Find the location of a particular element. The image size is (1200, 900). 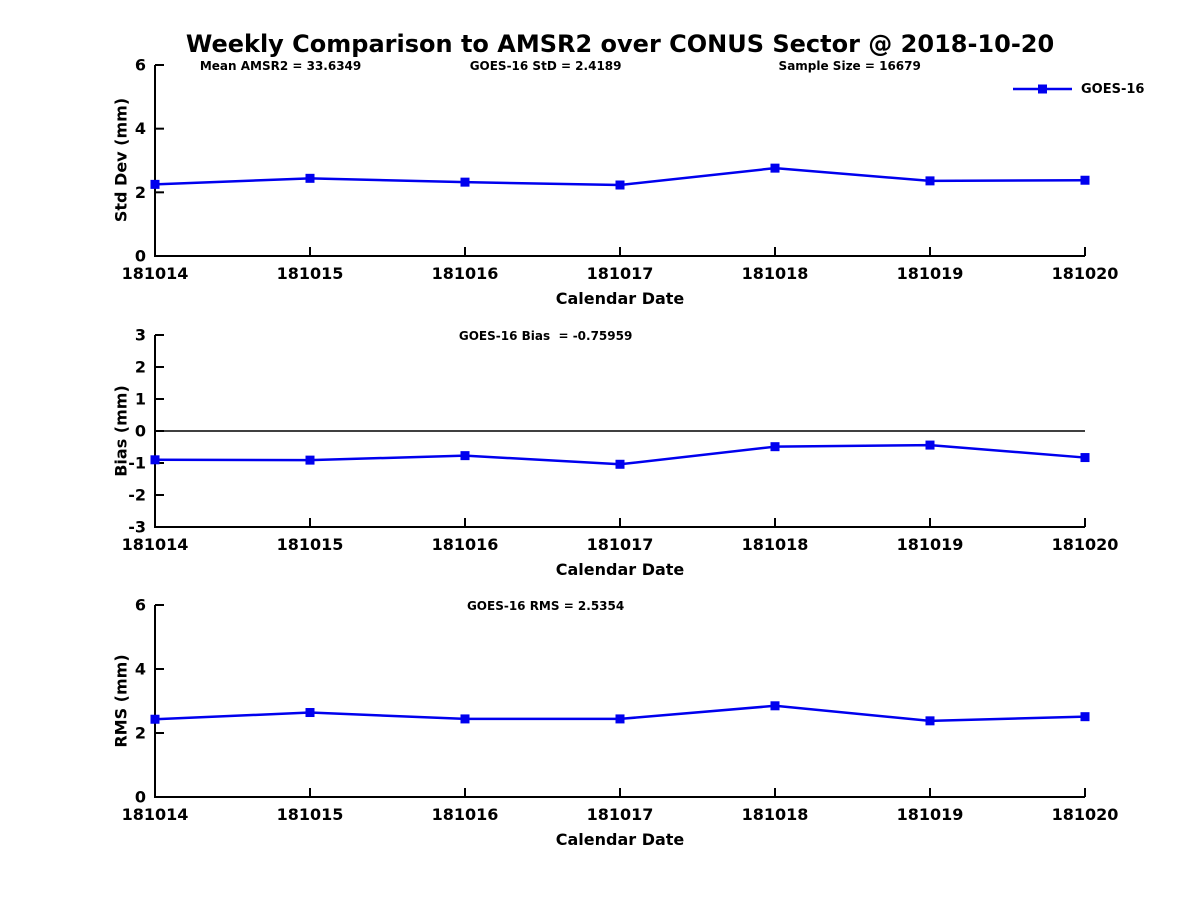

y-tick-label: 3 is located at coordinates (140, 335).